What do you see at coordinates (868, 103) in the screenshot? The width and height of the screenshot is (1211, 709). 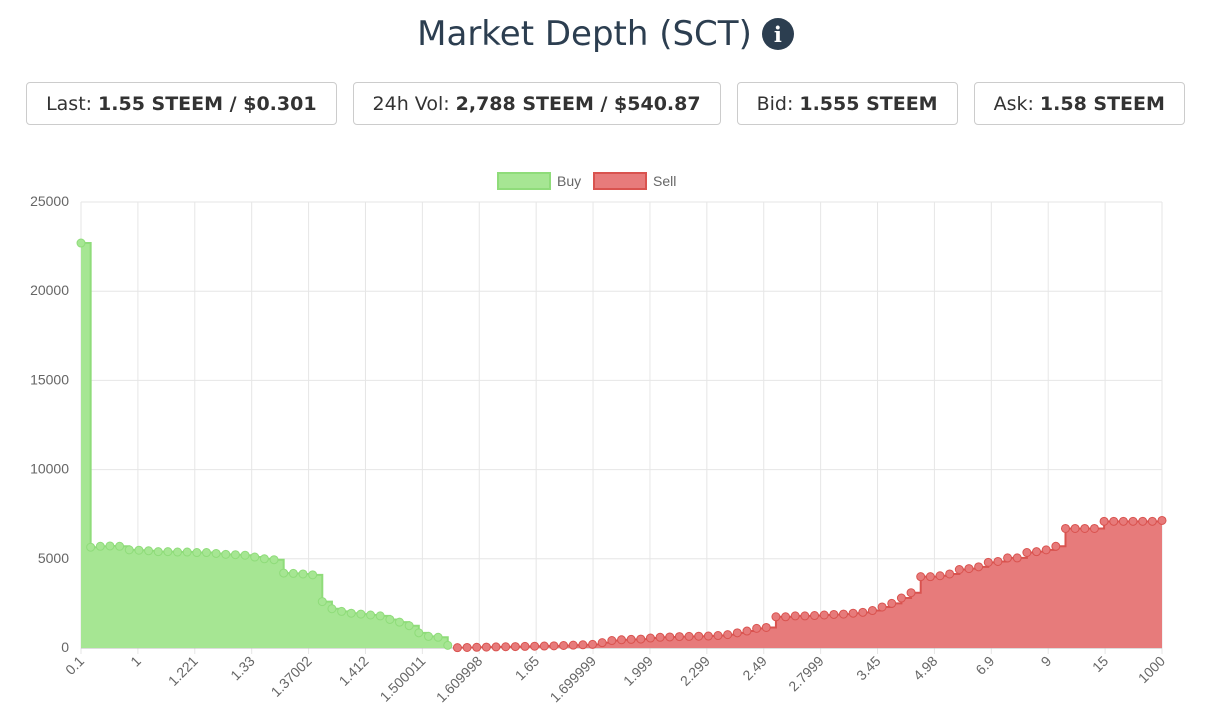 I see `stat-value: 1.555 STEEM` at bounding box center [868, 103].